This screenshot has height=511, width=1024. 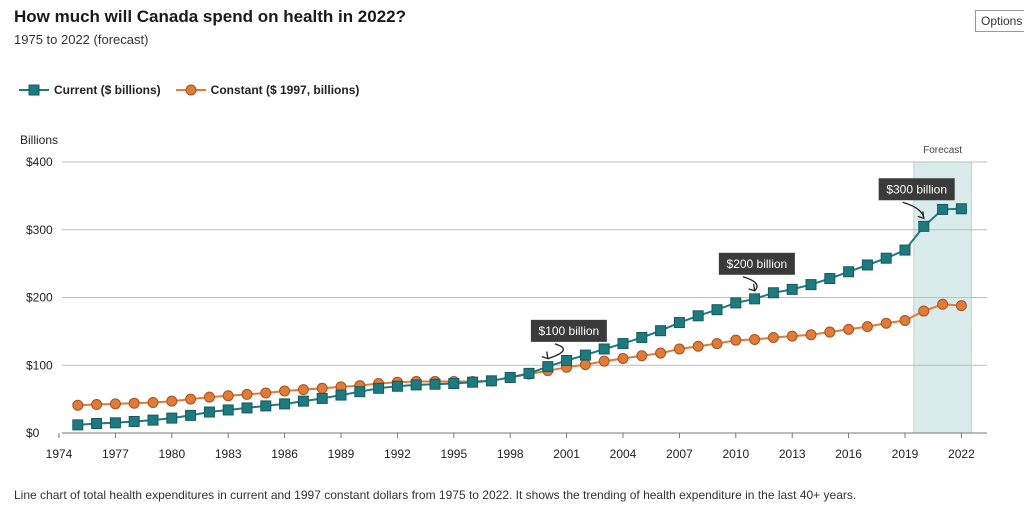 I want to click on y-tick-label: $400, so click(x=39, y=162).